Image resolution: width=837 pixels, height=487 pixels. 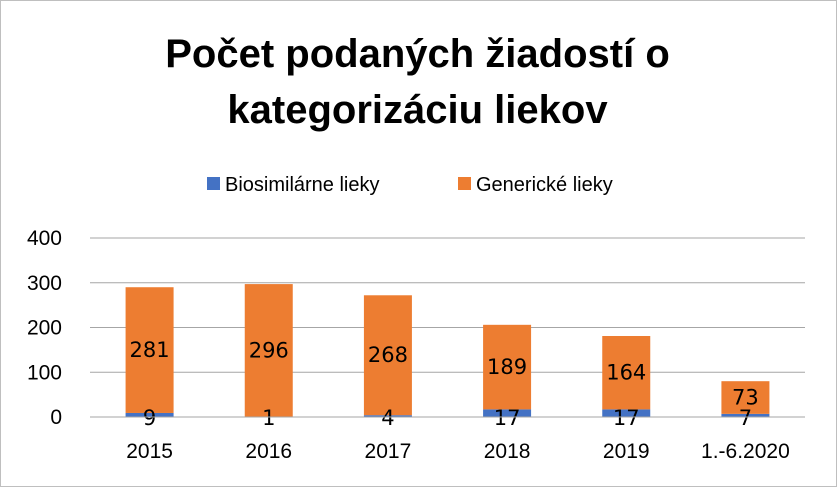 I want to click on y-tick-label-4: 400, so click(x=44, y=238).